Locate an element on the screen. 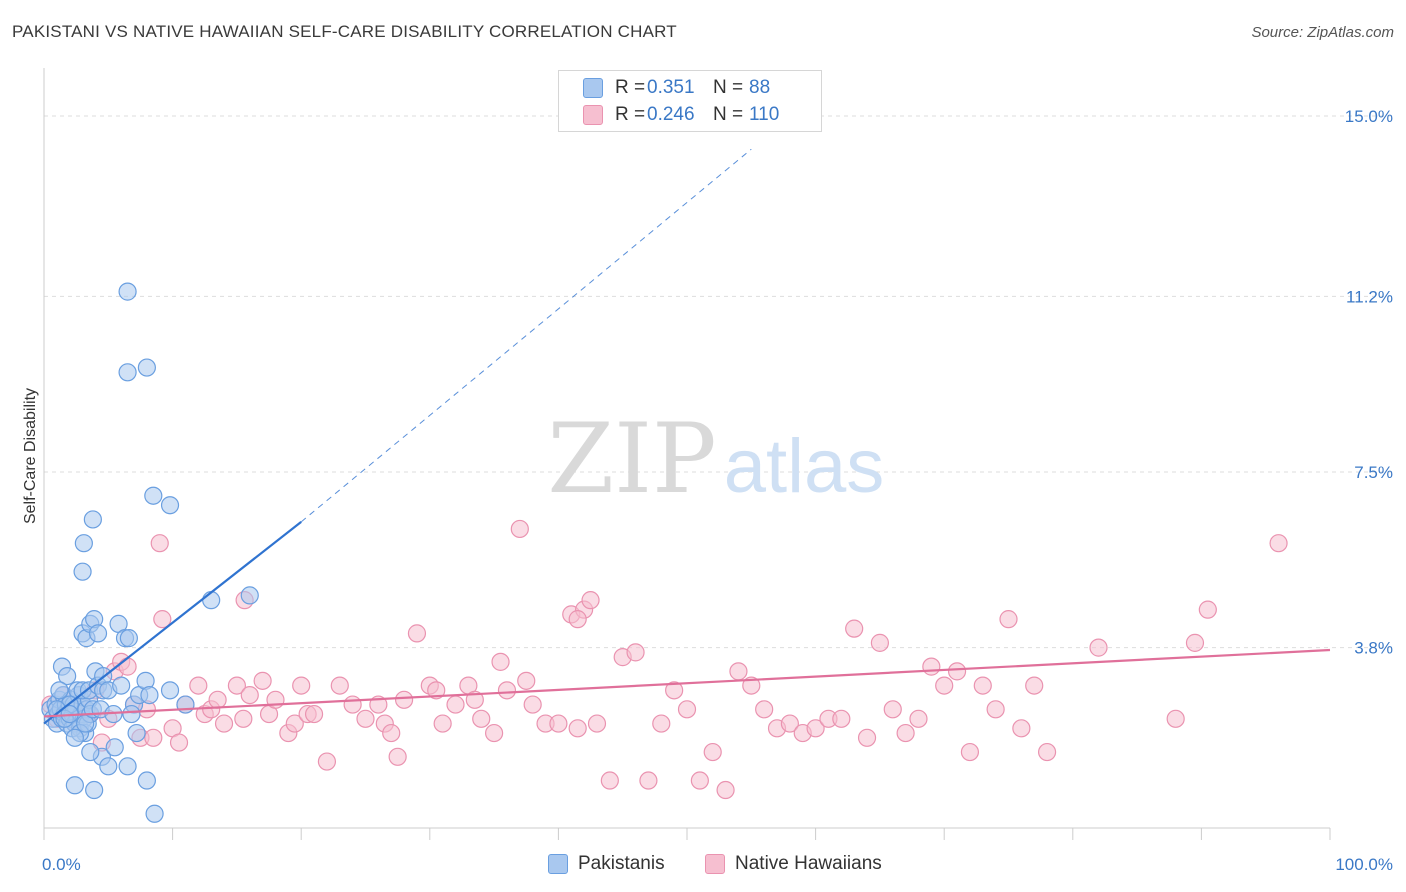  watermark-atlas: atlas is located at coordinates (804, 466).